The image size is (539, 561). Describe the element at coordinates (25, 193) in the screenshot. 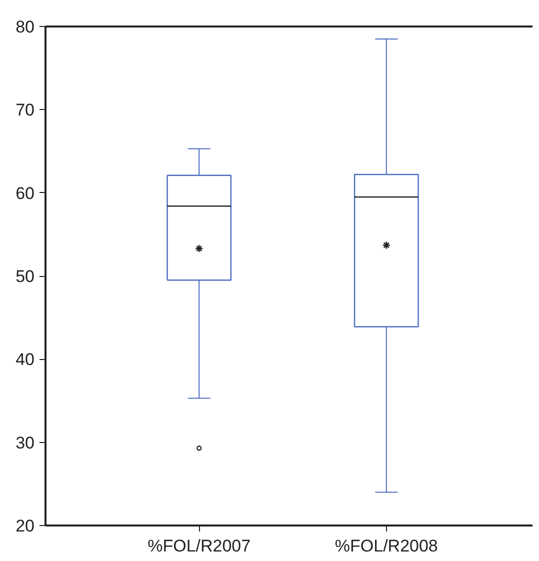

I see `y-tick-label: 60` at that location.